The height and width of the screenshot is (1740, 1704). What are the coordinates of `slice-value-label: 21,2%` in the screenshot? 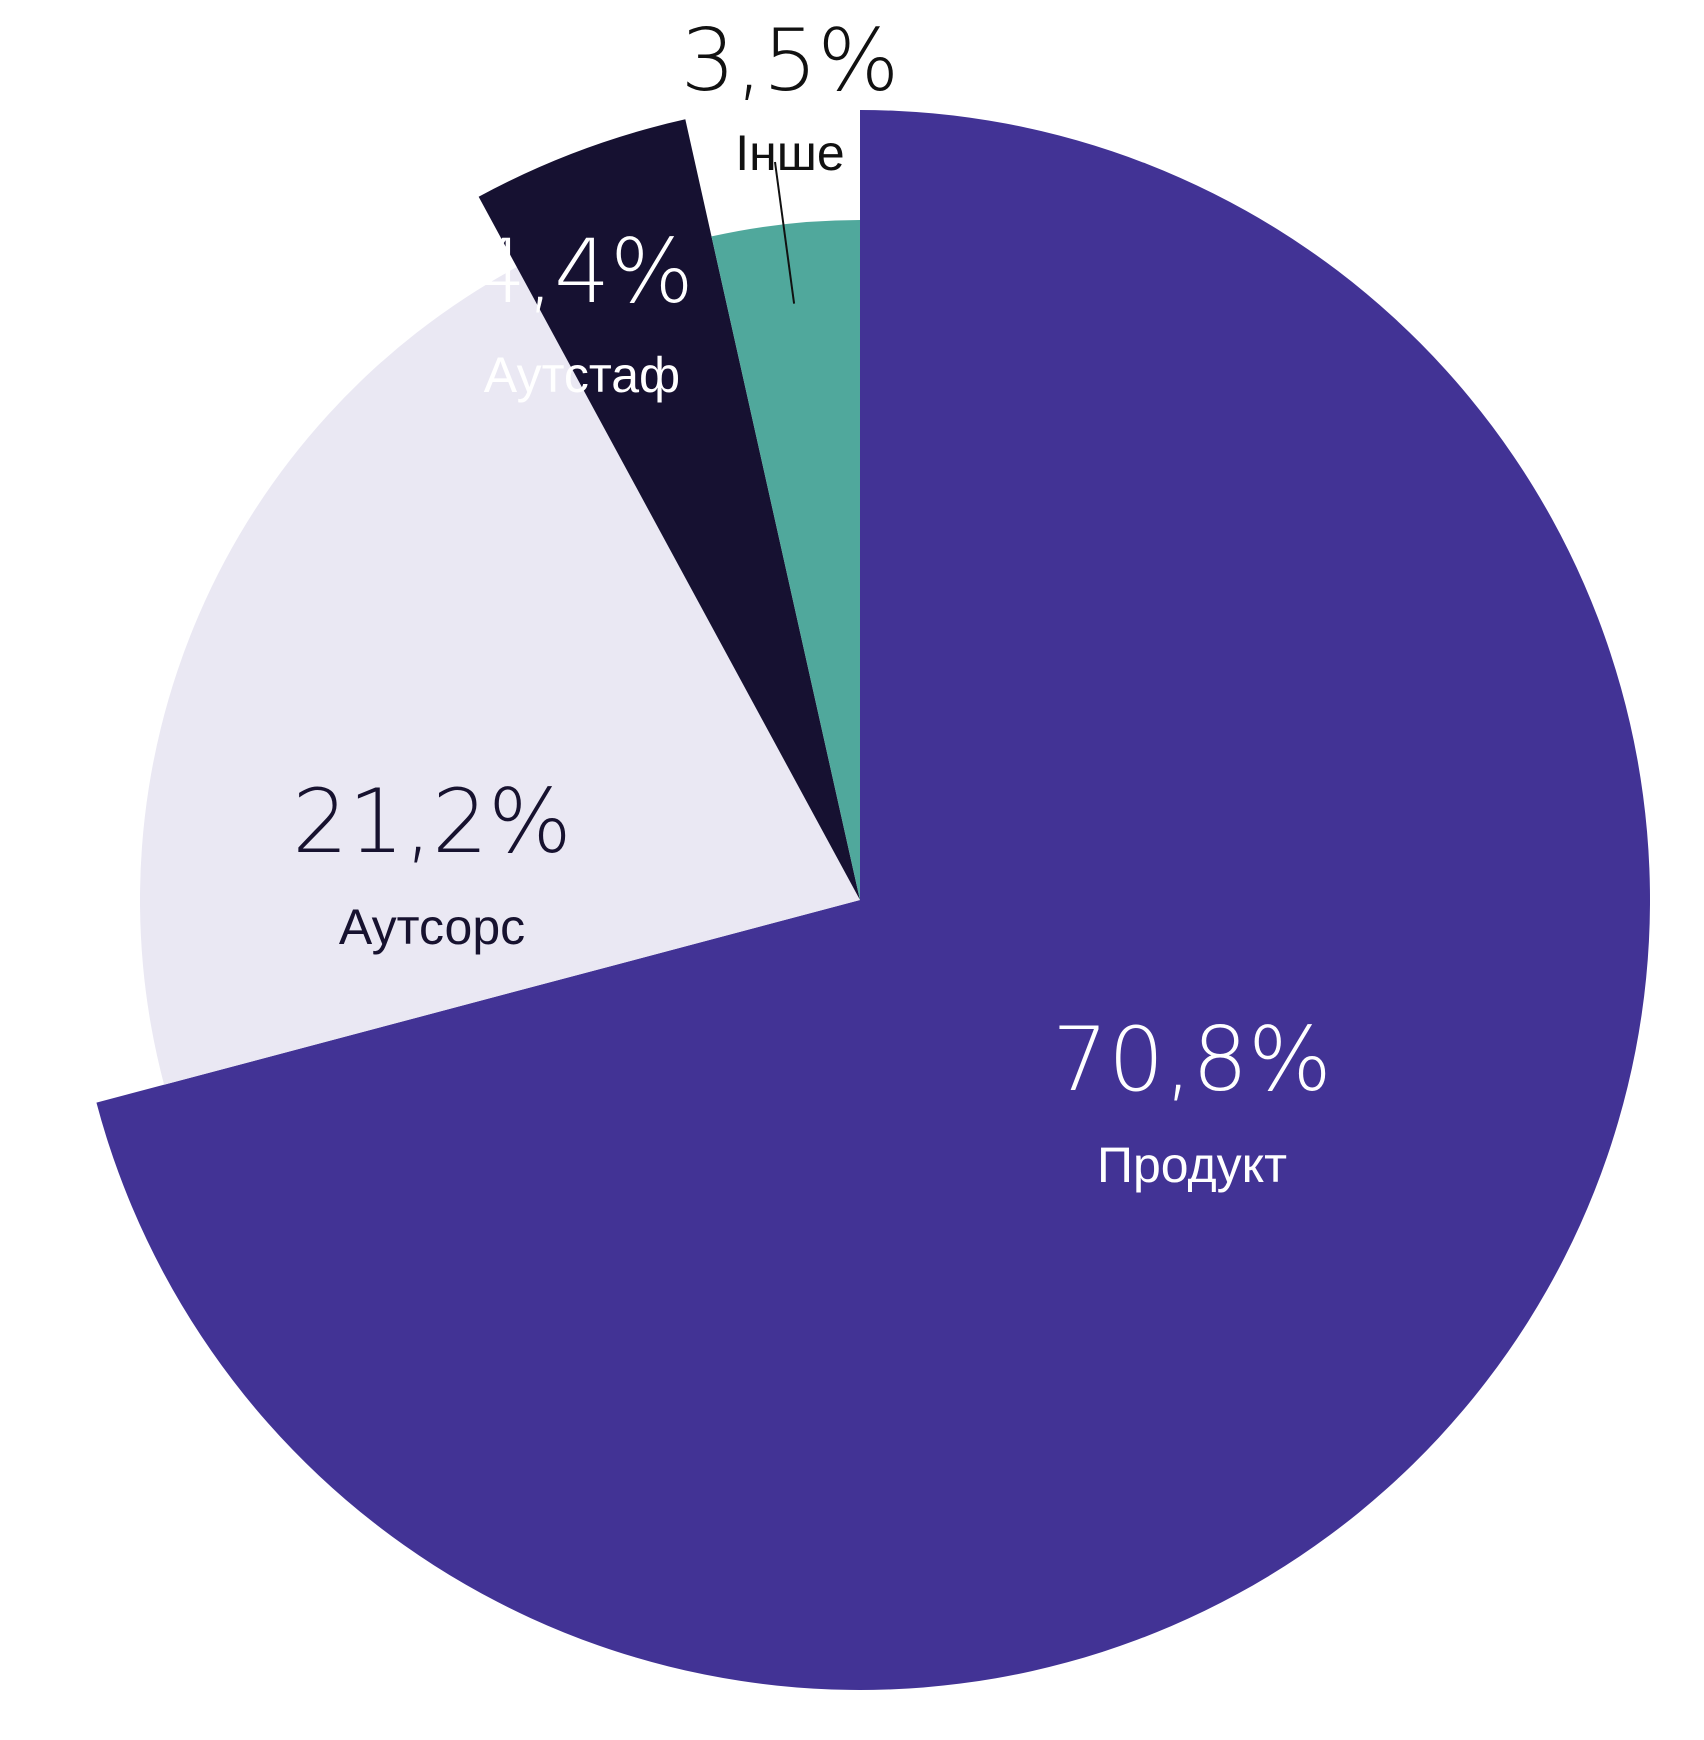 It's located at (432, 821).